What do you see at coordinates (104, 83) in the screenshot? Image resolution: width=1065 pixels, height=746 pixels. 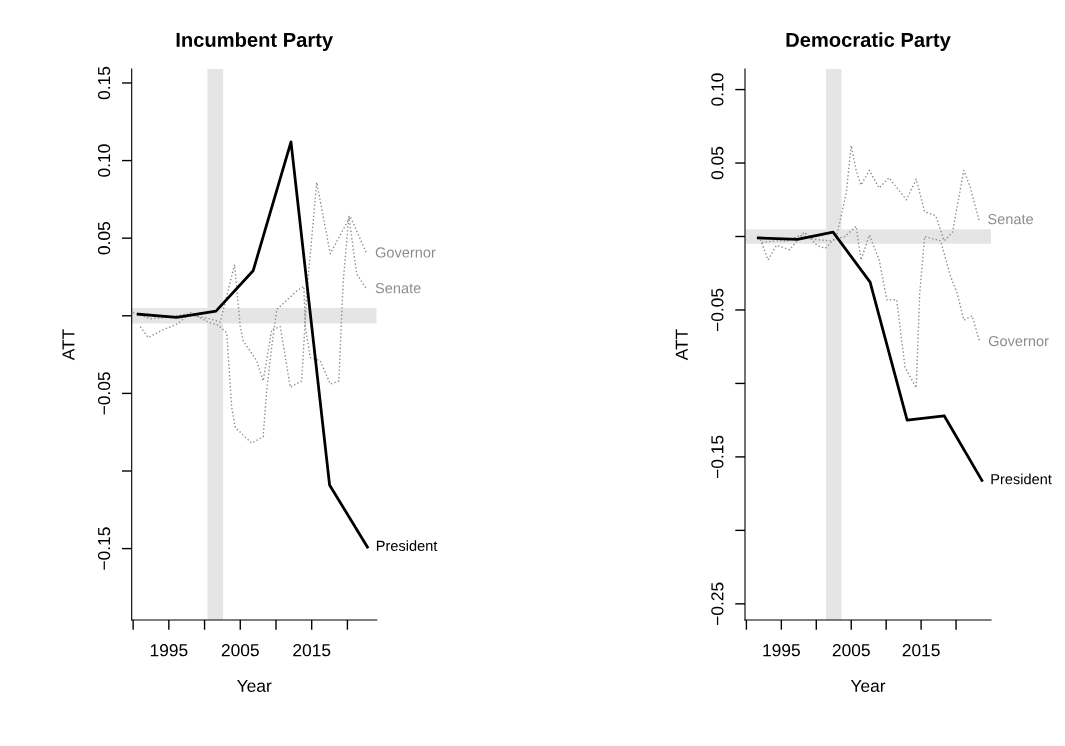 I see `y-tick-label: 0.15` at bounding box center [104, 83].